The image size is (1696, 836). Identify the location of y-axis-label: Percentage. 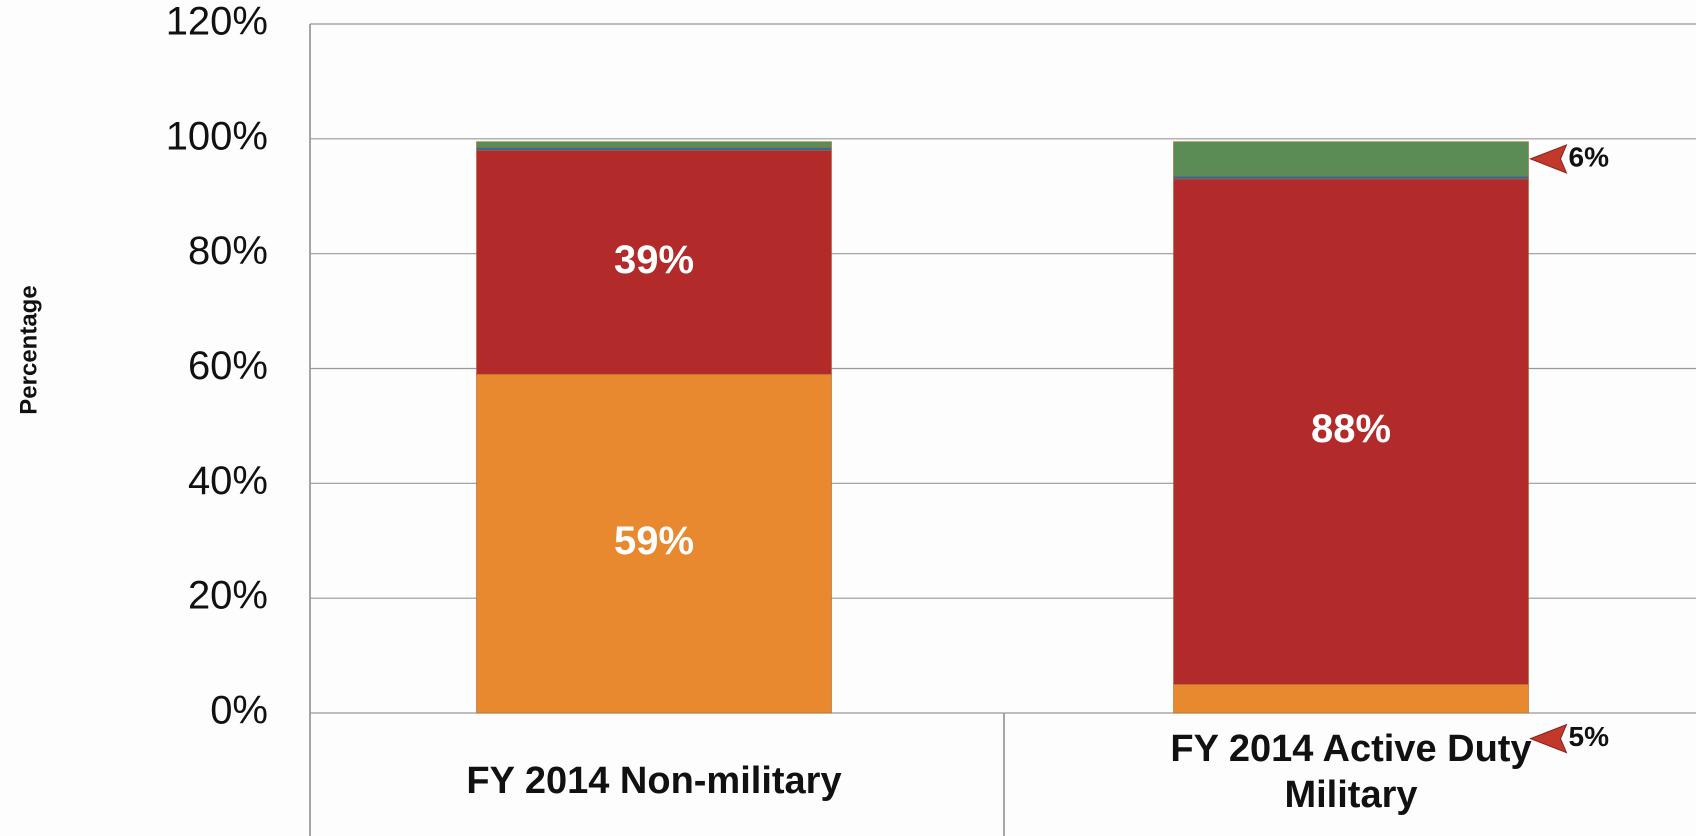
(28, 349).